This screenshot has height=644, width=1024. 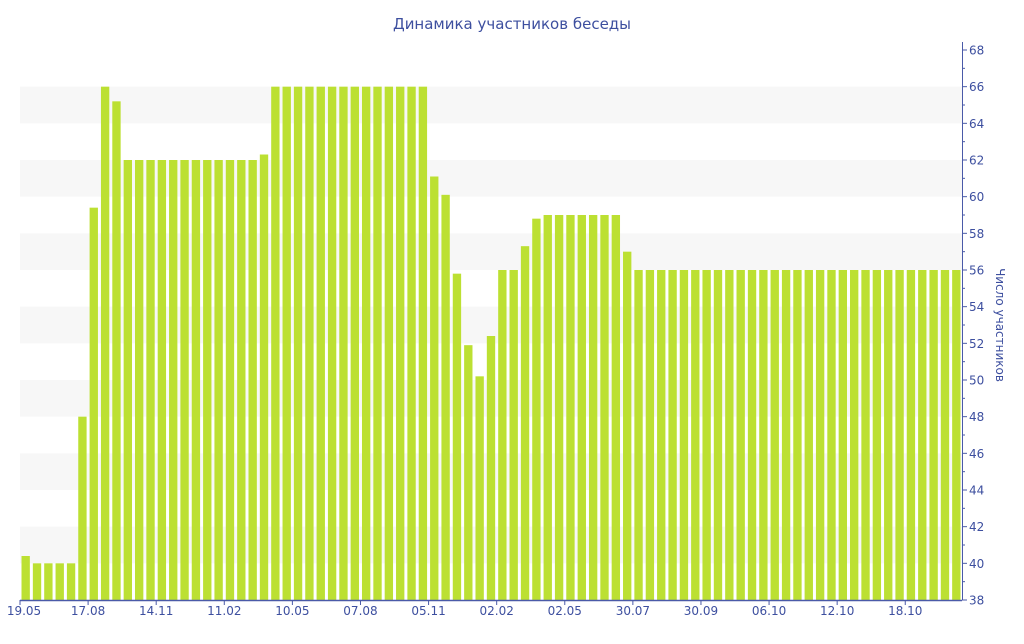 What do you see at coordinates (292, 611) in the screenshot?
I see `x-tick-label: 10.05` at bounding box center [292, 611].